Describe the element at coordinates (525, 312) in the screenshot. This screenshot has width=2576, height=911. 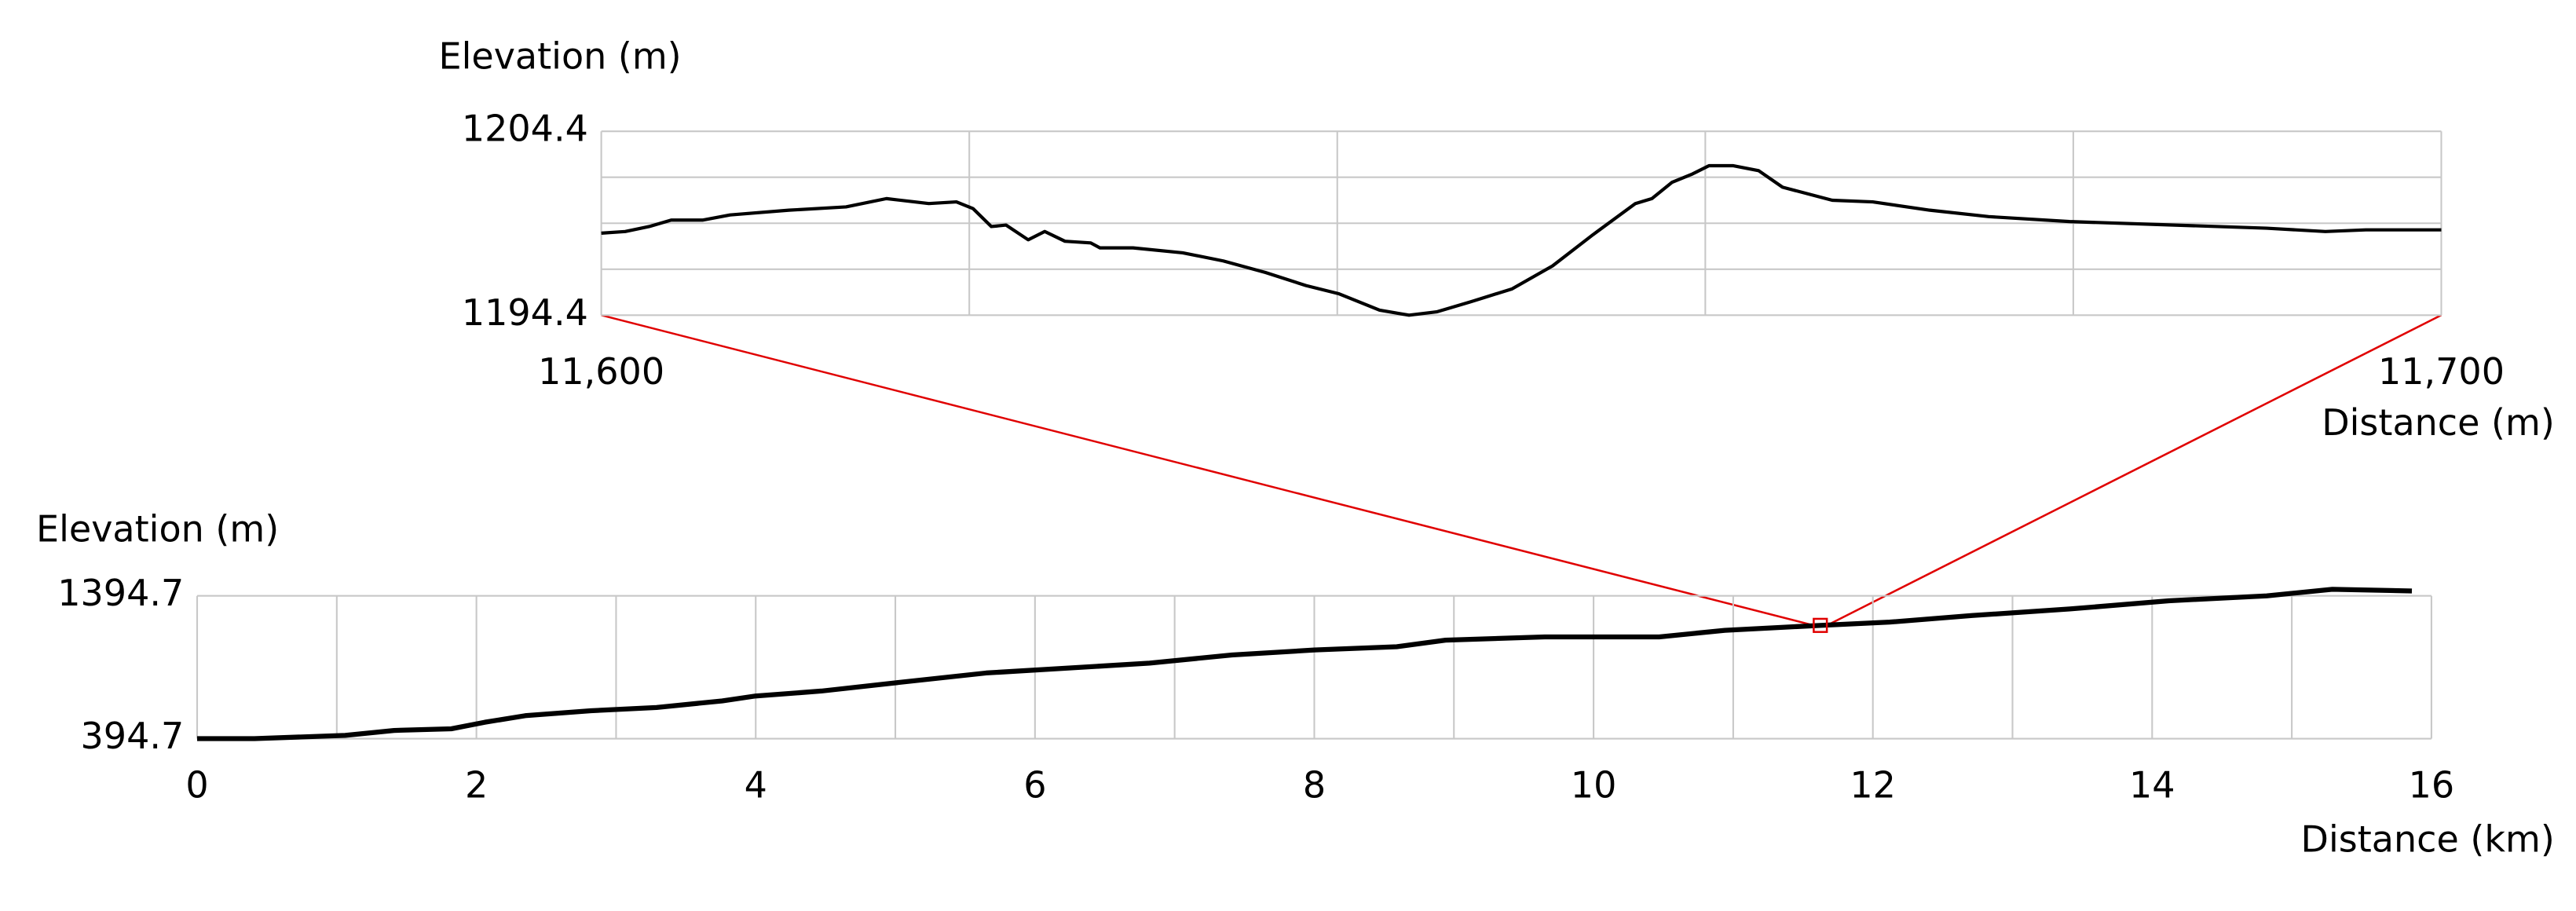
I see `y-tick-label: 1194.4` at that location.